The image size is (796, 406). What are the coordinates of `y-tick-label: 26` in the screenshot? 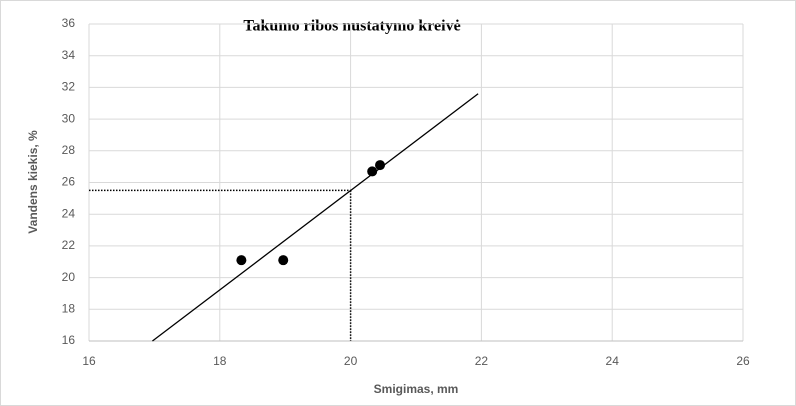 It's located at (69, 182).